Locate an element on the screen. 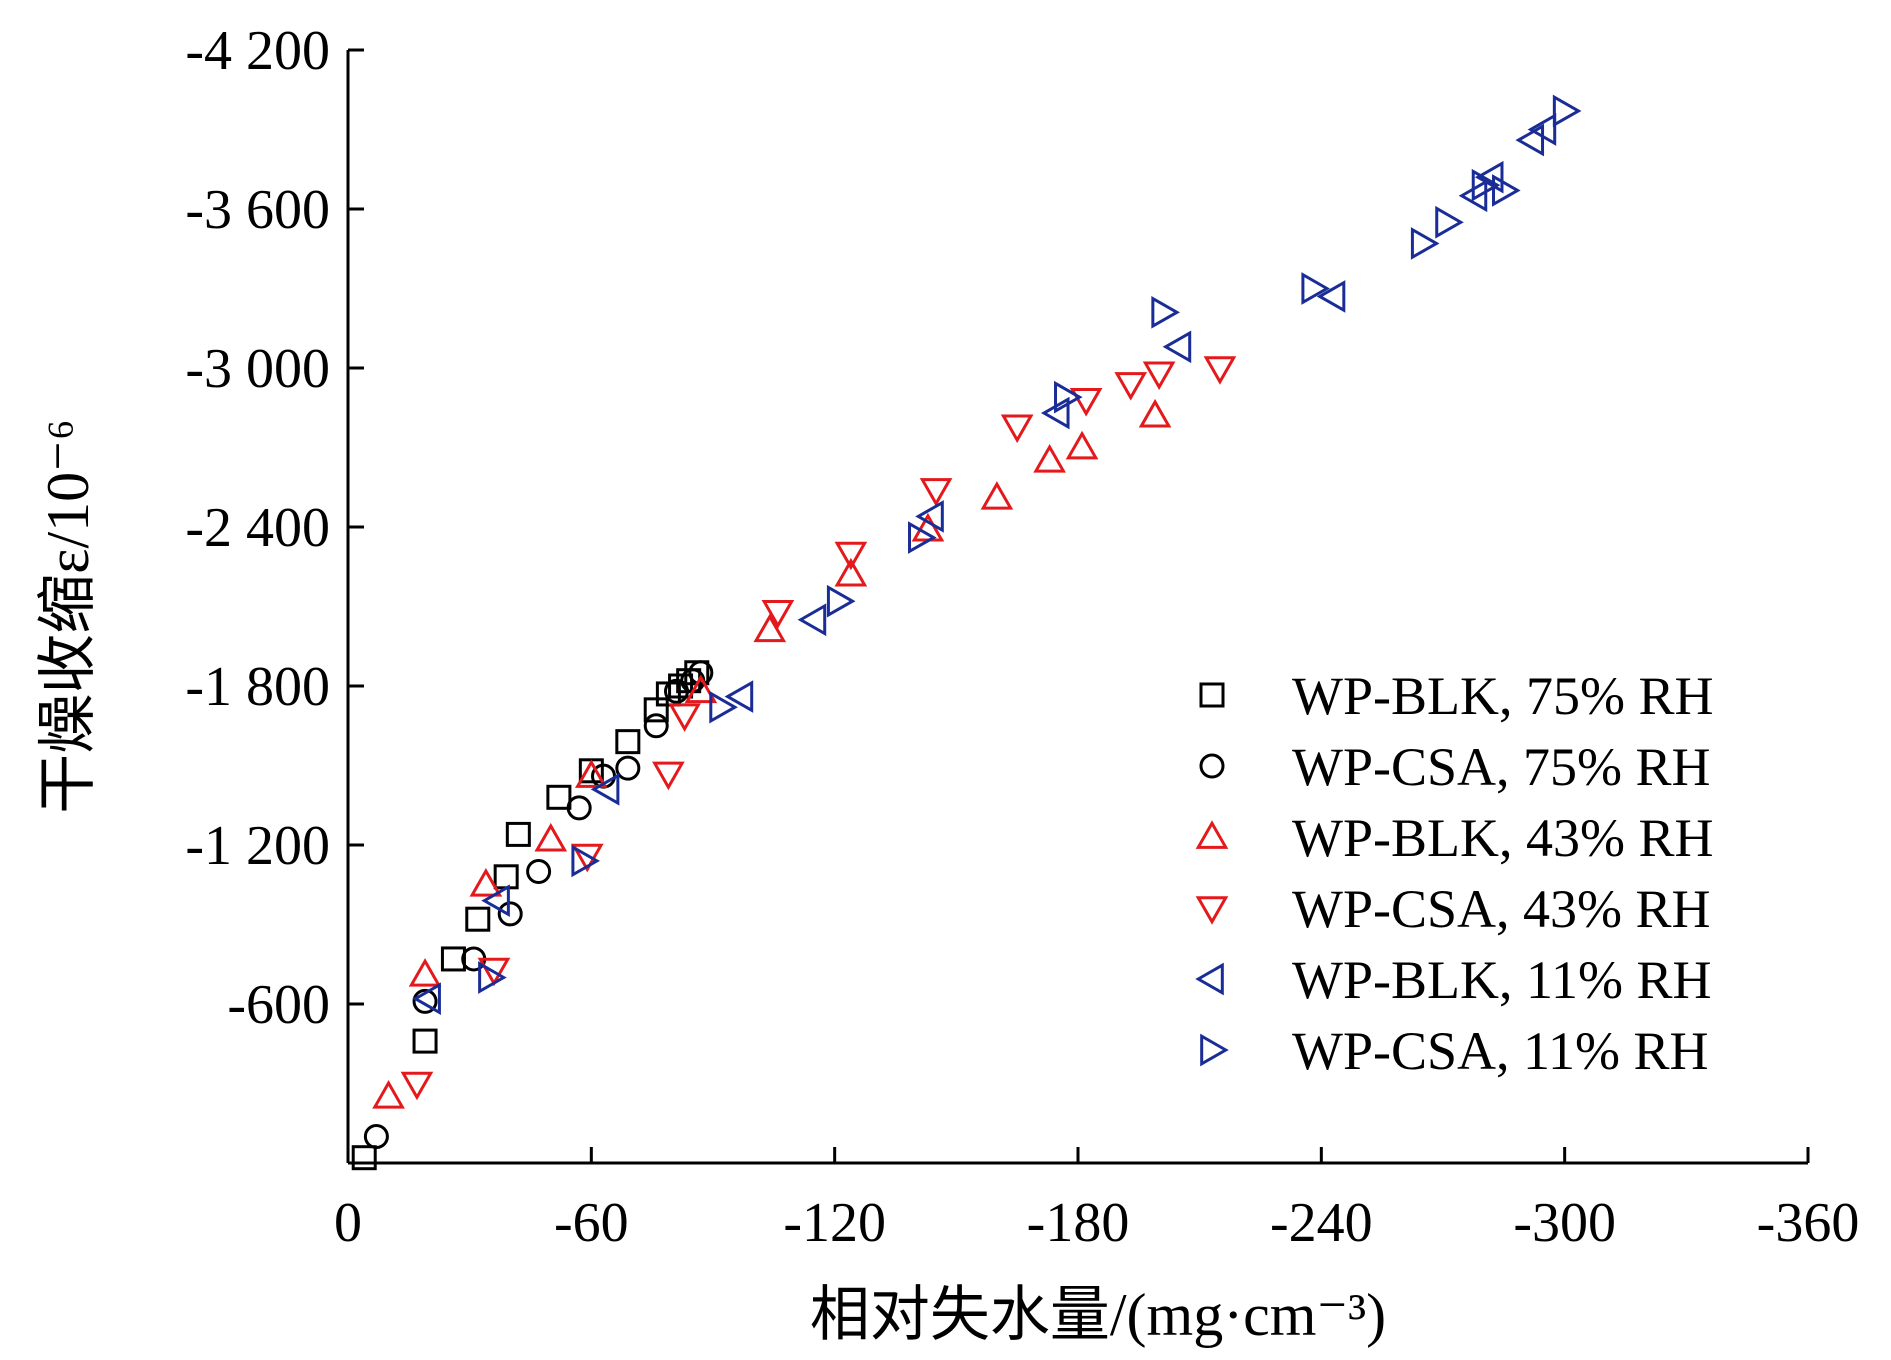  legend-item: WP-CSA, 11% RH is located at coordinates (1454, 1051).